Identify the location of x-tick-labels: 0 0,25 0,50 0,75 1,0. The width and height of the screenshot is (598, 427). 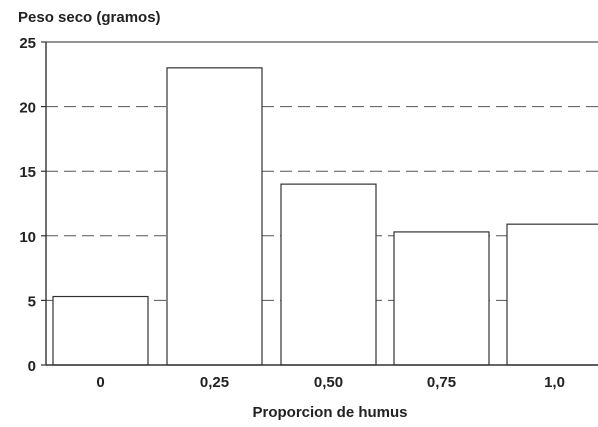
(330, 382).